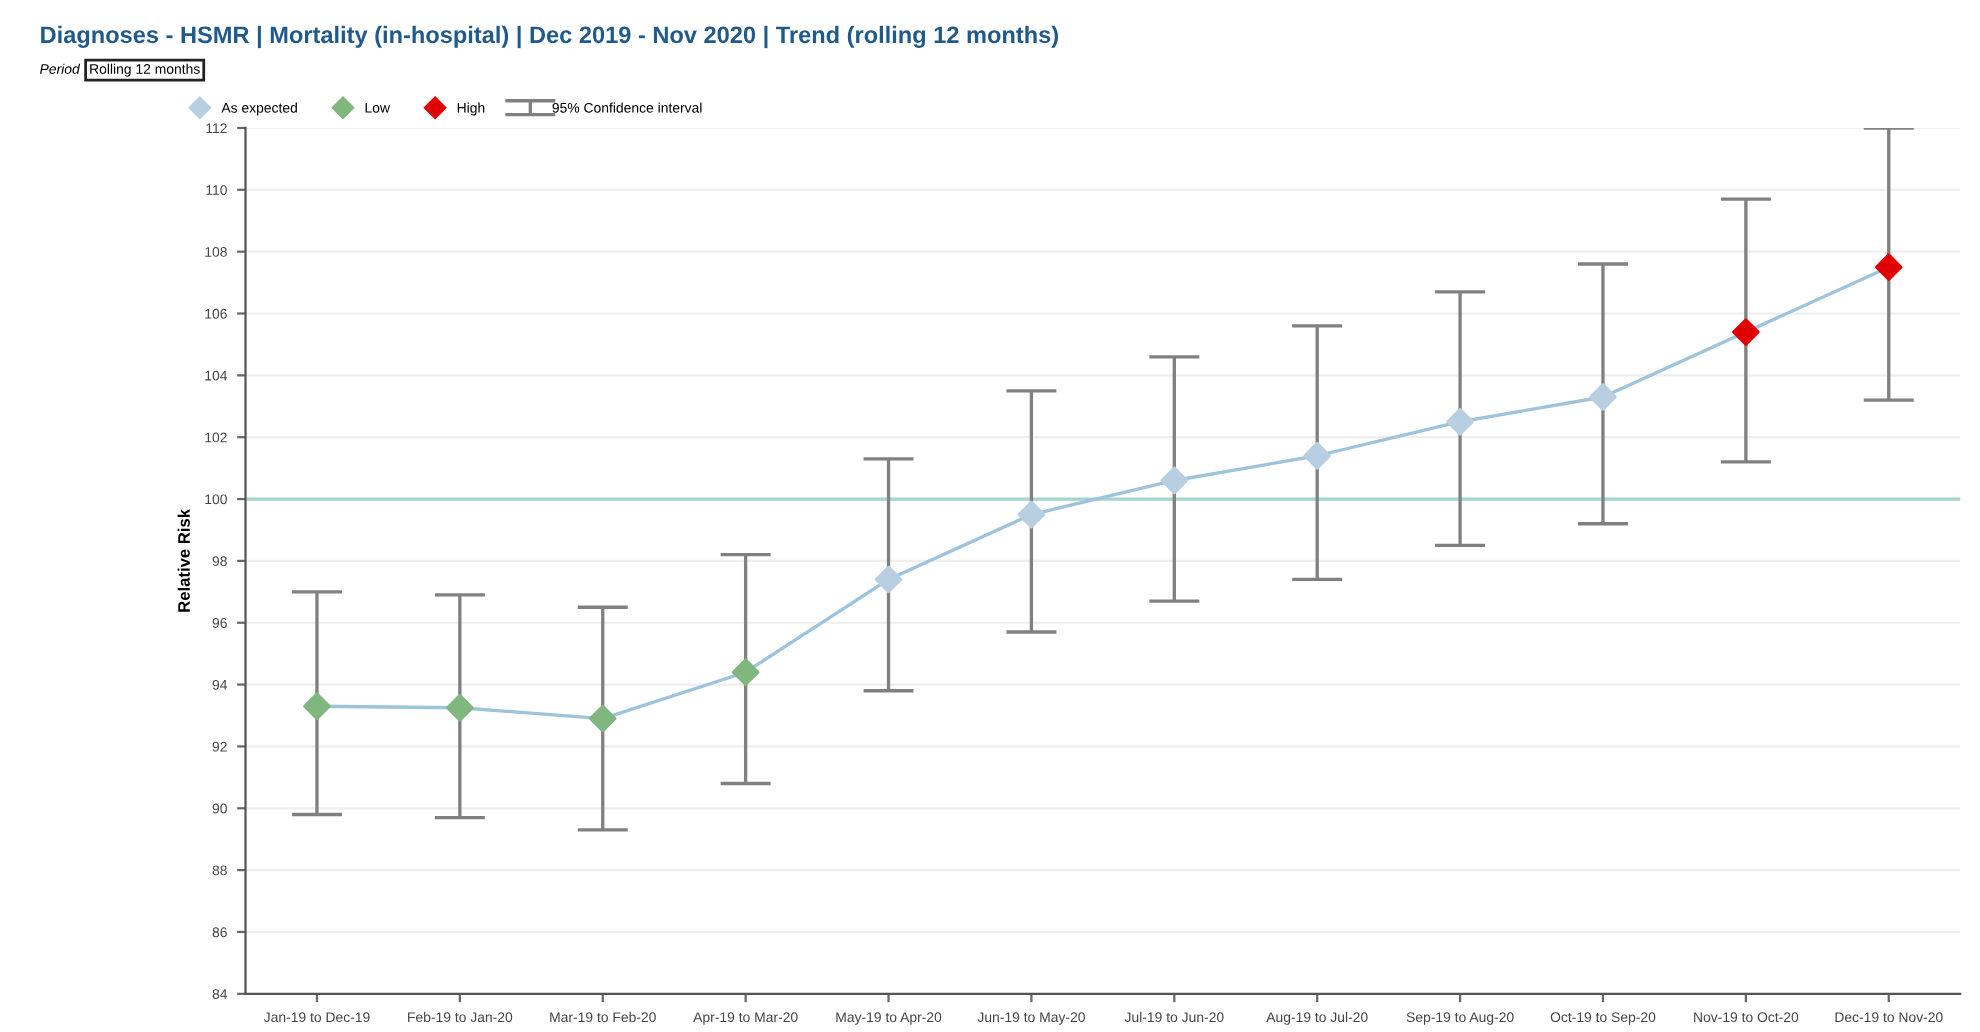  I want to click on y-axis-title: Relative Risk, so click(183, 560).